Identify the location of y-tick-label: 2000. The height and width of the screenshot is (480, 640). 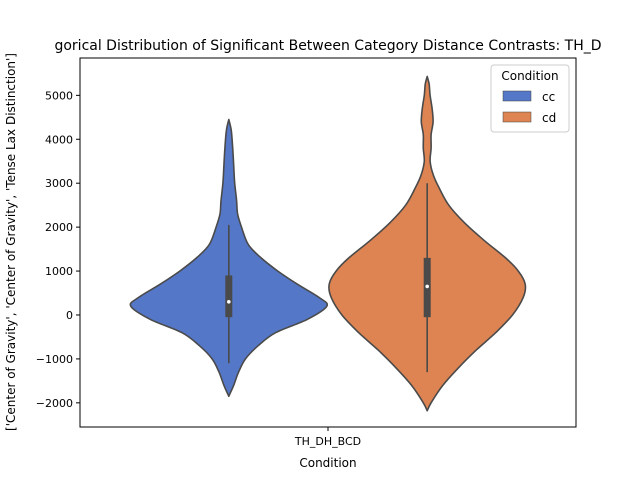
(59, 227).